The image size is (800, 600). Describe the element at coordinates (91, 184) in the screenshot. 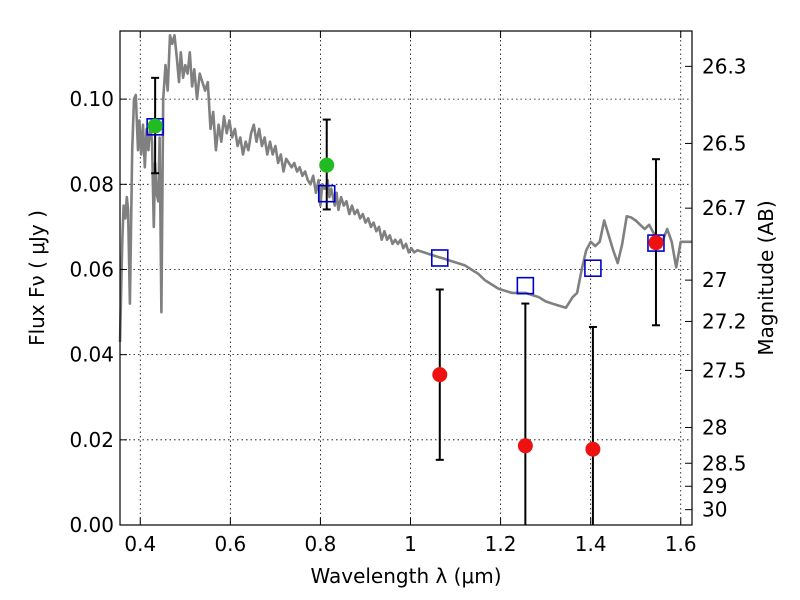

I see `y-tick-label: 0.08` at that location.